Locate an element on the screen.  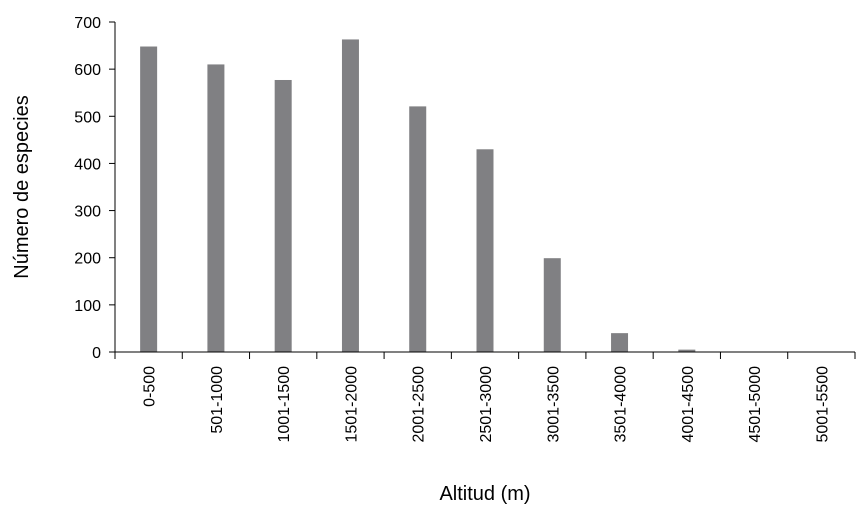
x-category-label: 4501-5000 is located at coordinates (755, 404).